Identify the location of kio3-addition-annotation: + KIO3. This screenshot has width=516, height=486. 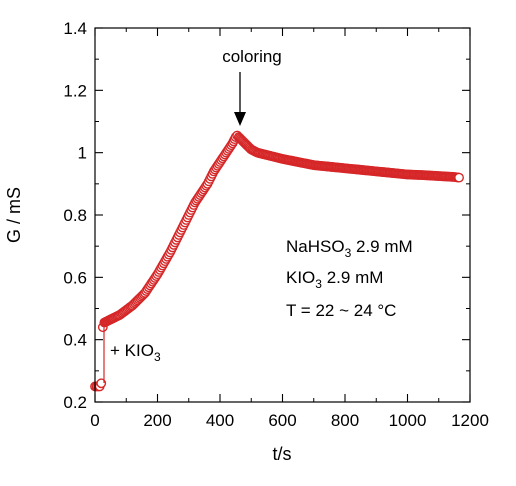
(135, 352).